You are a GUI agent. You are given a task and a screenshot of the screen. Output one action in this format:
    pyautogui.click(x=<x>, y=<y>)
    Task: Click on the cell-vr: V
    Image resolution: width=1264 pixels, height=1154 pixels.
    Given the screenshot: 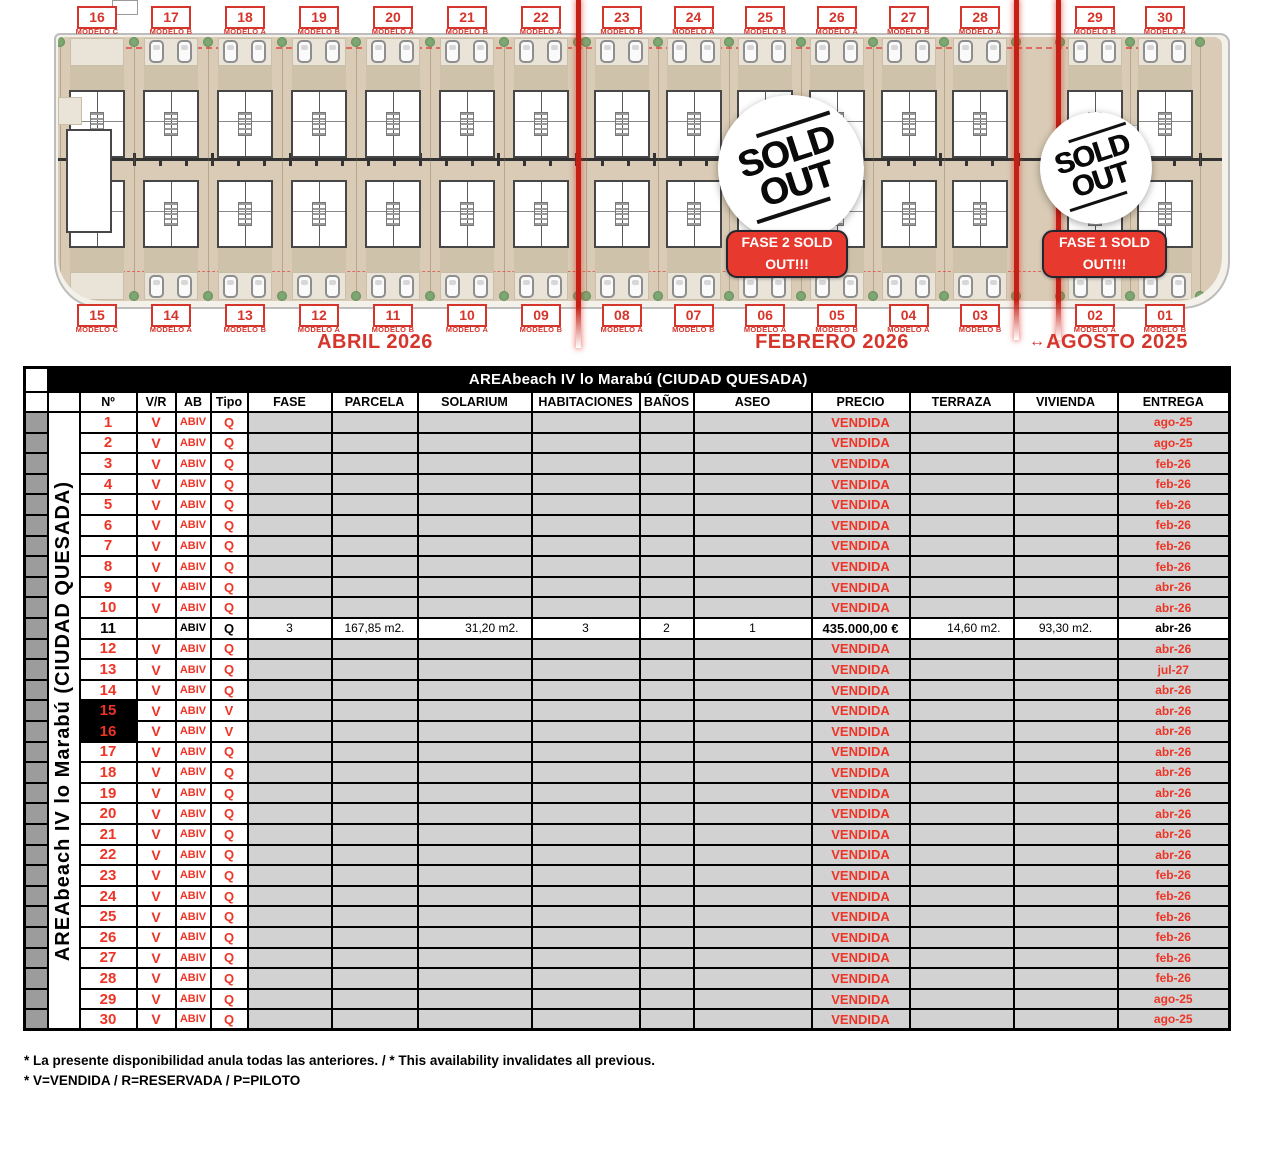 What is the action you would take?
    pyautogui.click(x=156, y=608)
    